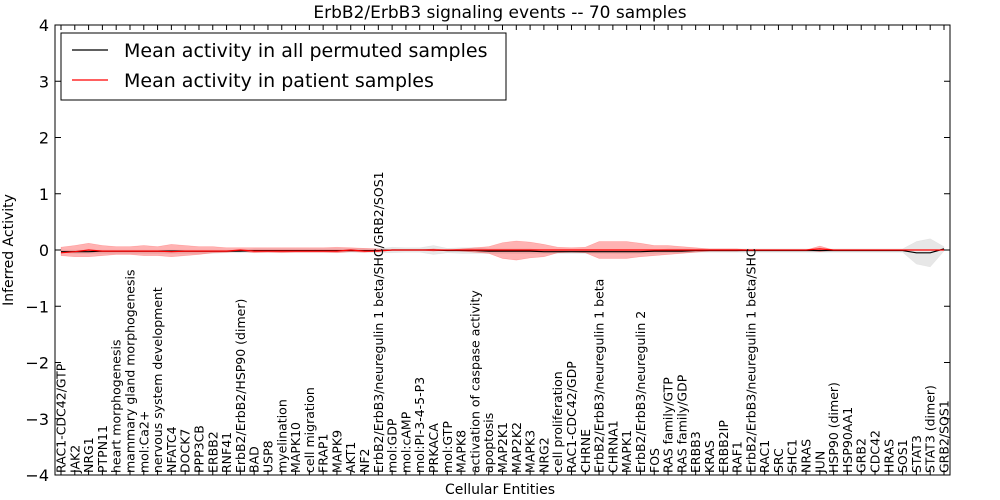 The width and height of the screenshot is (1000, 500). I want to click on x-tick-label: cell migration, so click(309, 430).